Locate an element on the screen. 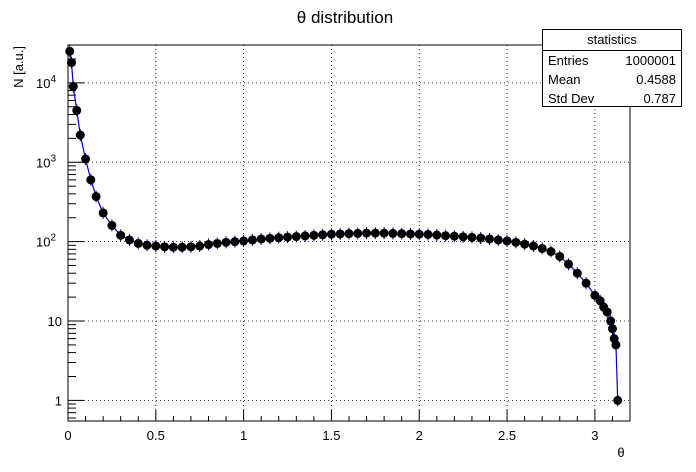 This screenshot has width=696, height=472. stats-entries-value: 1000001 is located at coordinates (650, 60).